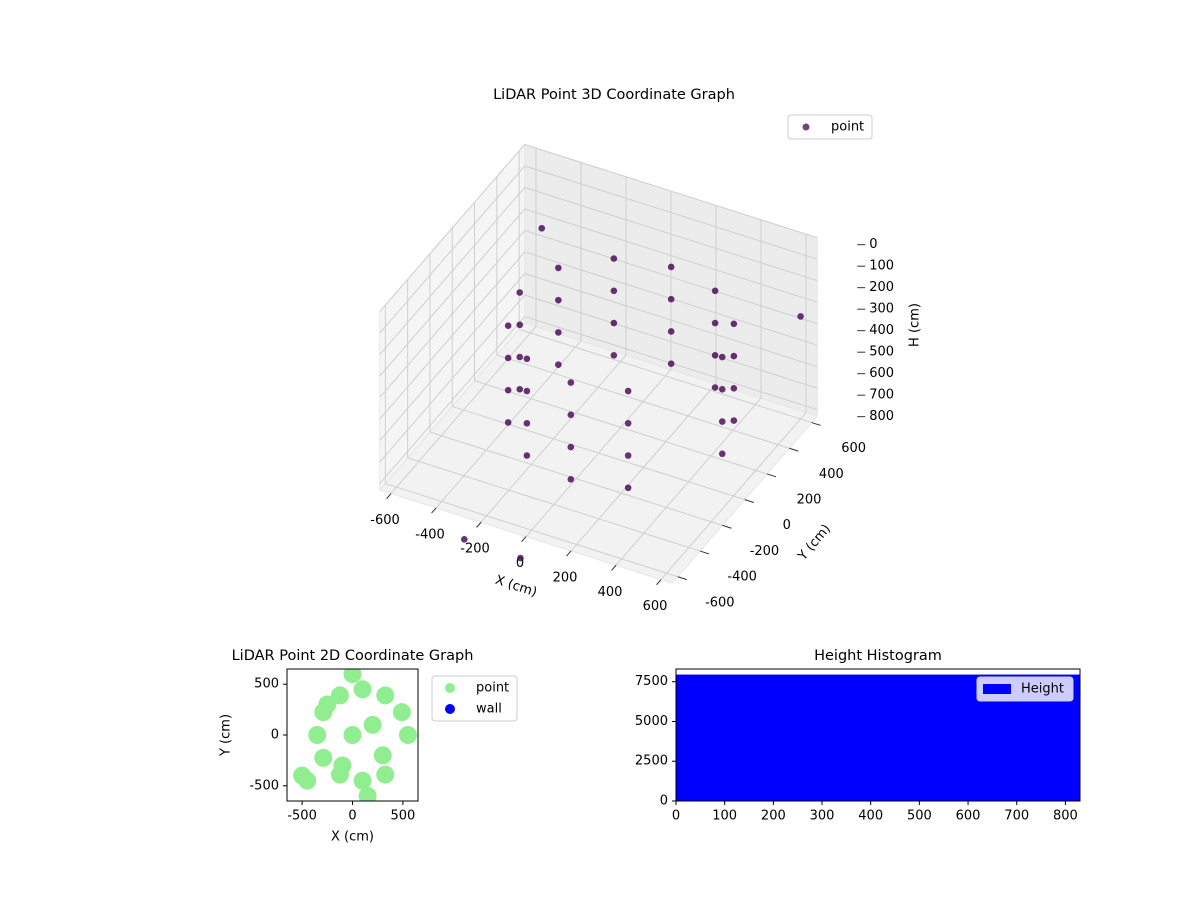 The width and height of the screenshot is (1200, 900). Describe the element at coordinates (720, 602) in the screenshot. I see `y-tick-label: -600` at that location.